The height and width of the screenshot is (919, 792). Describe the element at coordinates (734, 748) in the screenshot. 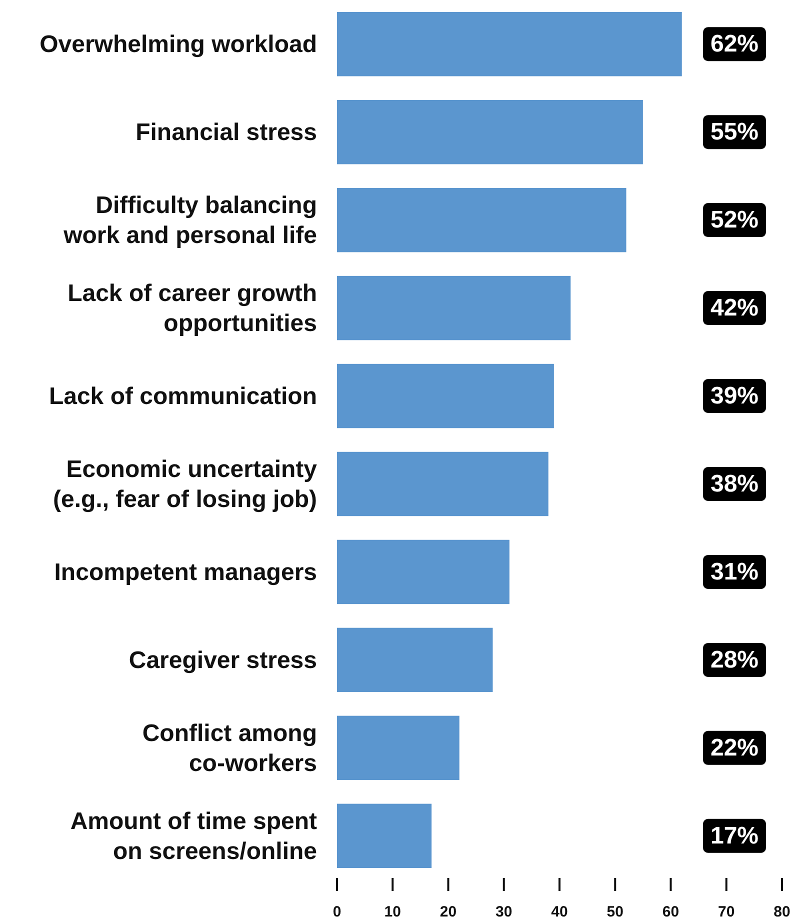

I see `data-label: 22%` at that location.